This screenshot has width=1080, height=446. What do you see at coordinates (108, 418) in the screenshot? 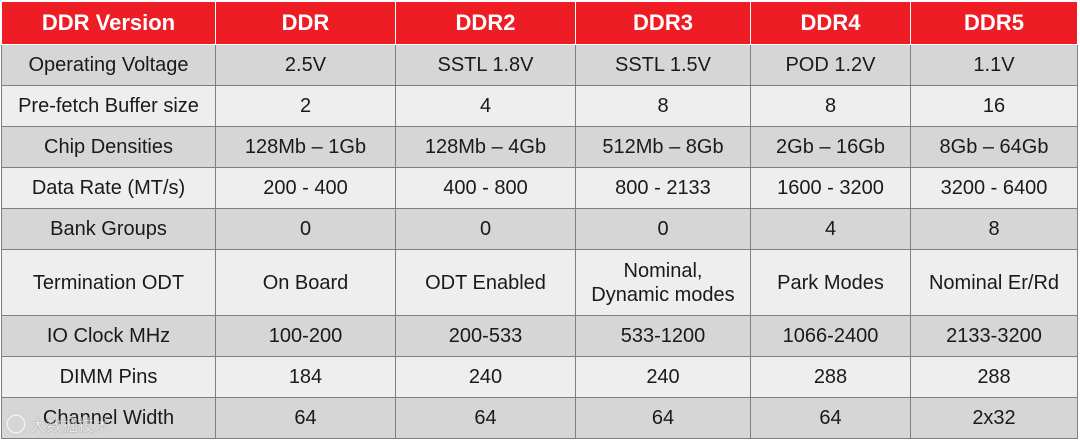
I see `row-label: Channel Width` at bounding box center [108, 418].